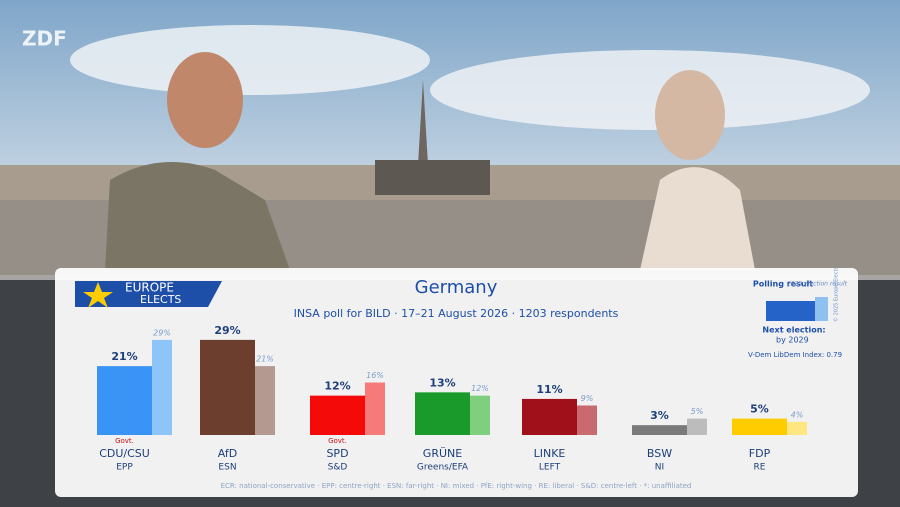 Image resolution: width=900 pixels, height=507 pixels. I want to click on category-label: SPD, so click(337, 453).